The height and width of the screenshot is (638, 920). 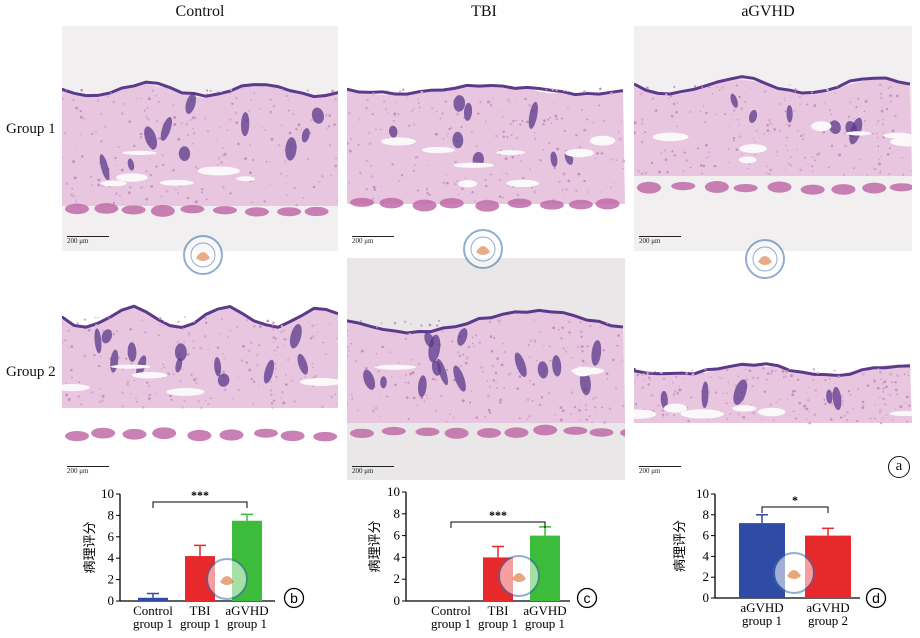 What do you see at coordinates (200, 495) in the screenshot?
I see `significance-label: ***` at bounding box center [200, 495].